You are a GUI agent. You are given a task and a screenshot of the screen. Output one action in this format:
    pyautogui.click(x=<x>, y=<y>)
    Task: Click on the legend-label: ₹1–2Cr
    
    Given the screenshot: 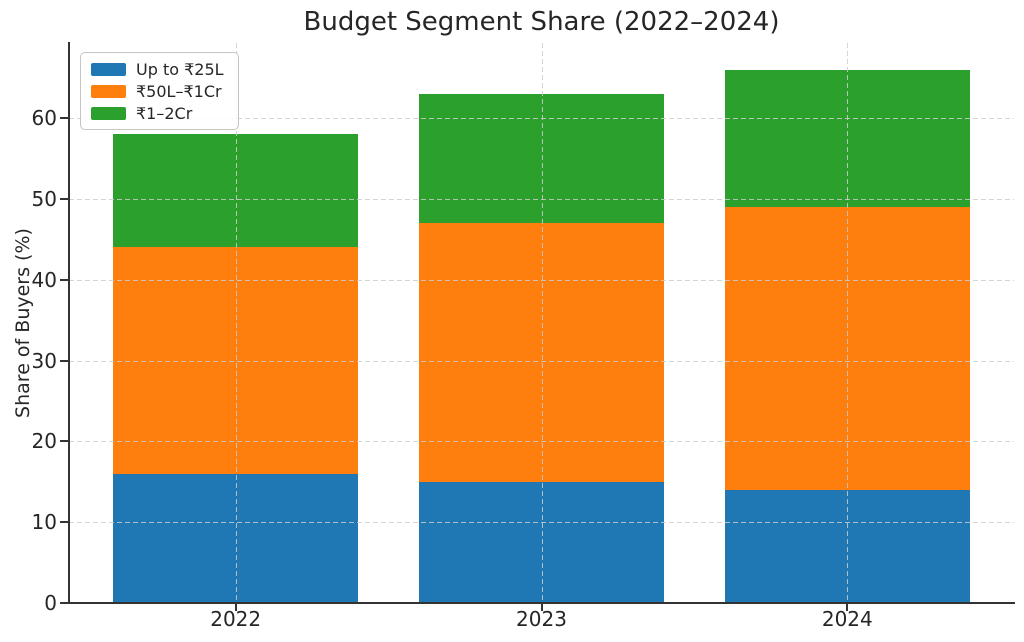 What is the action you would take?
    pyautogui.click(x=164, y=113)
    